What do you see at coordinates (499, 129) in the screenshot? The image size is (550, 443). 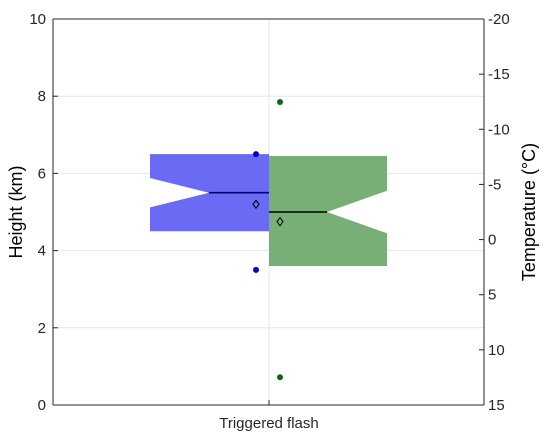 I see `y-right-tick-label--10: -10` at bounding box center [499, 129].